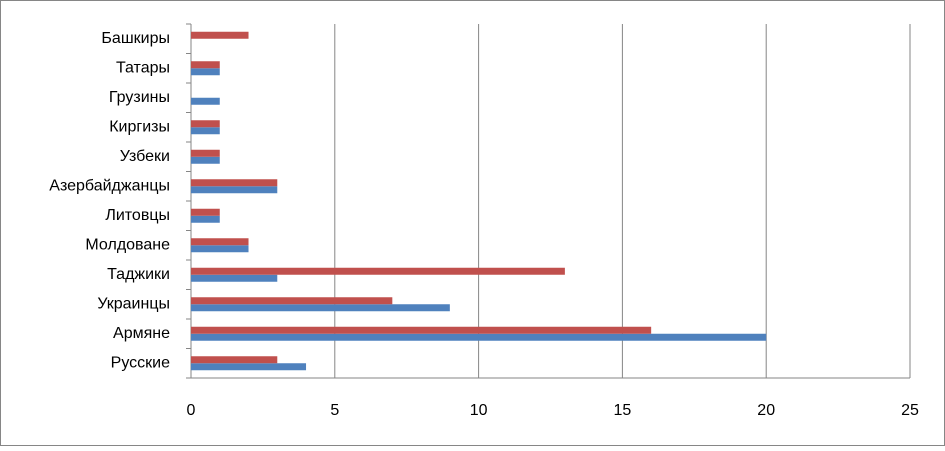  I want to click on y-tick-label: Узбеки, so click(145, 156).